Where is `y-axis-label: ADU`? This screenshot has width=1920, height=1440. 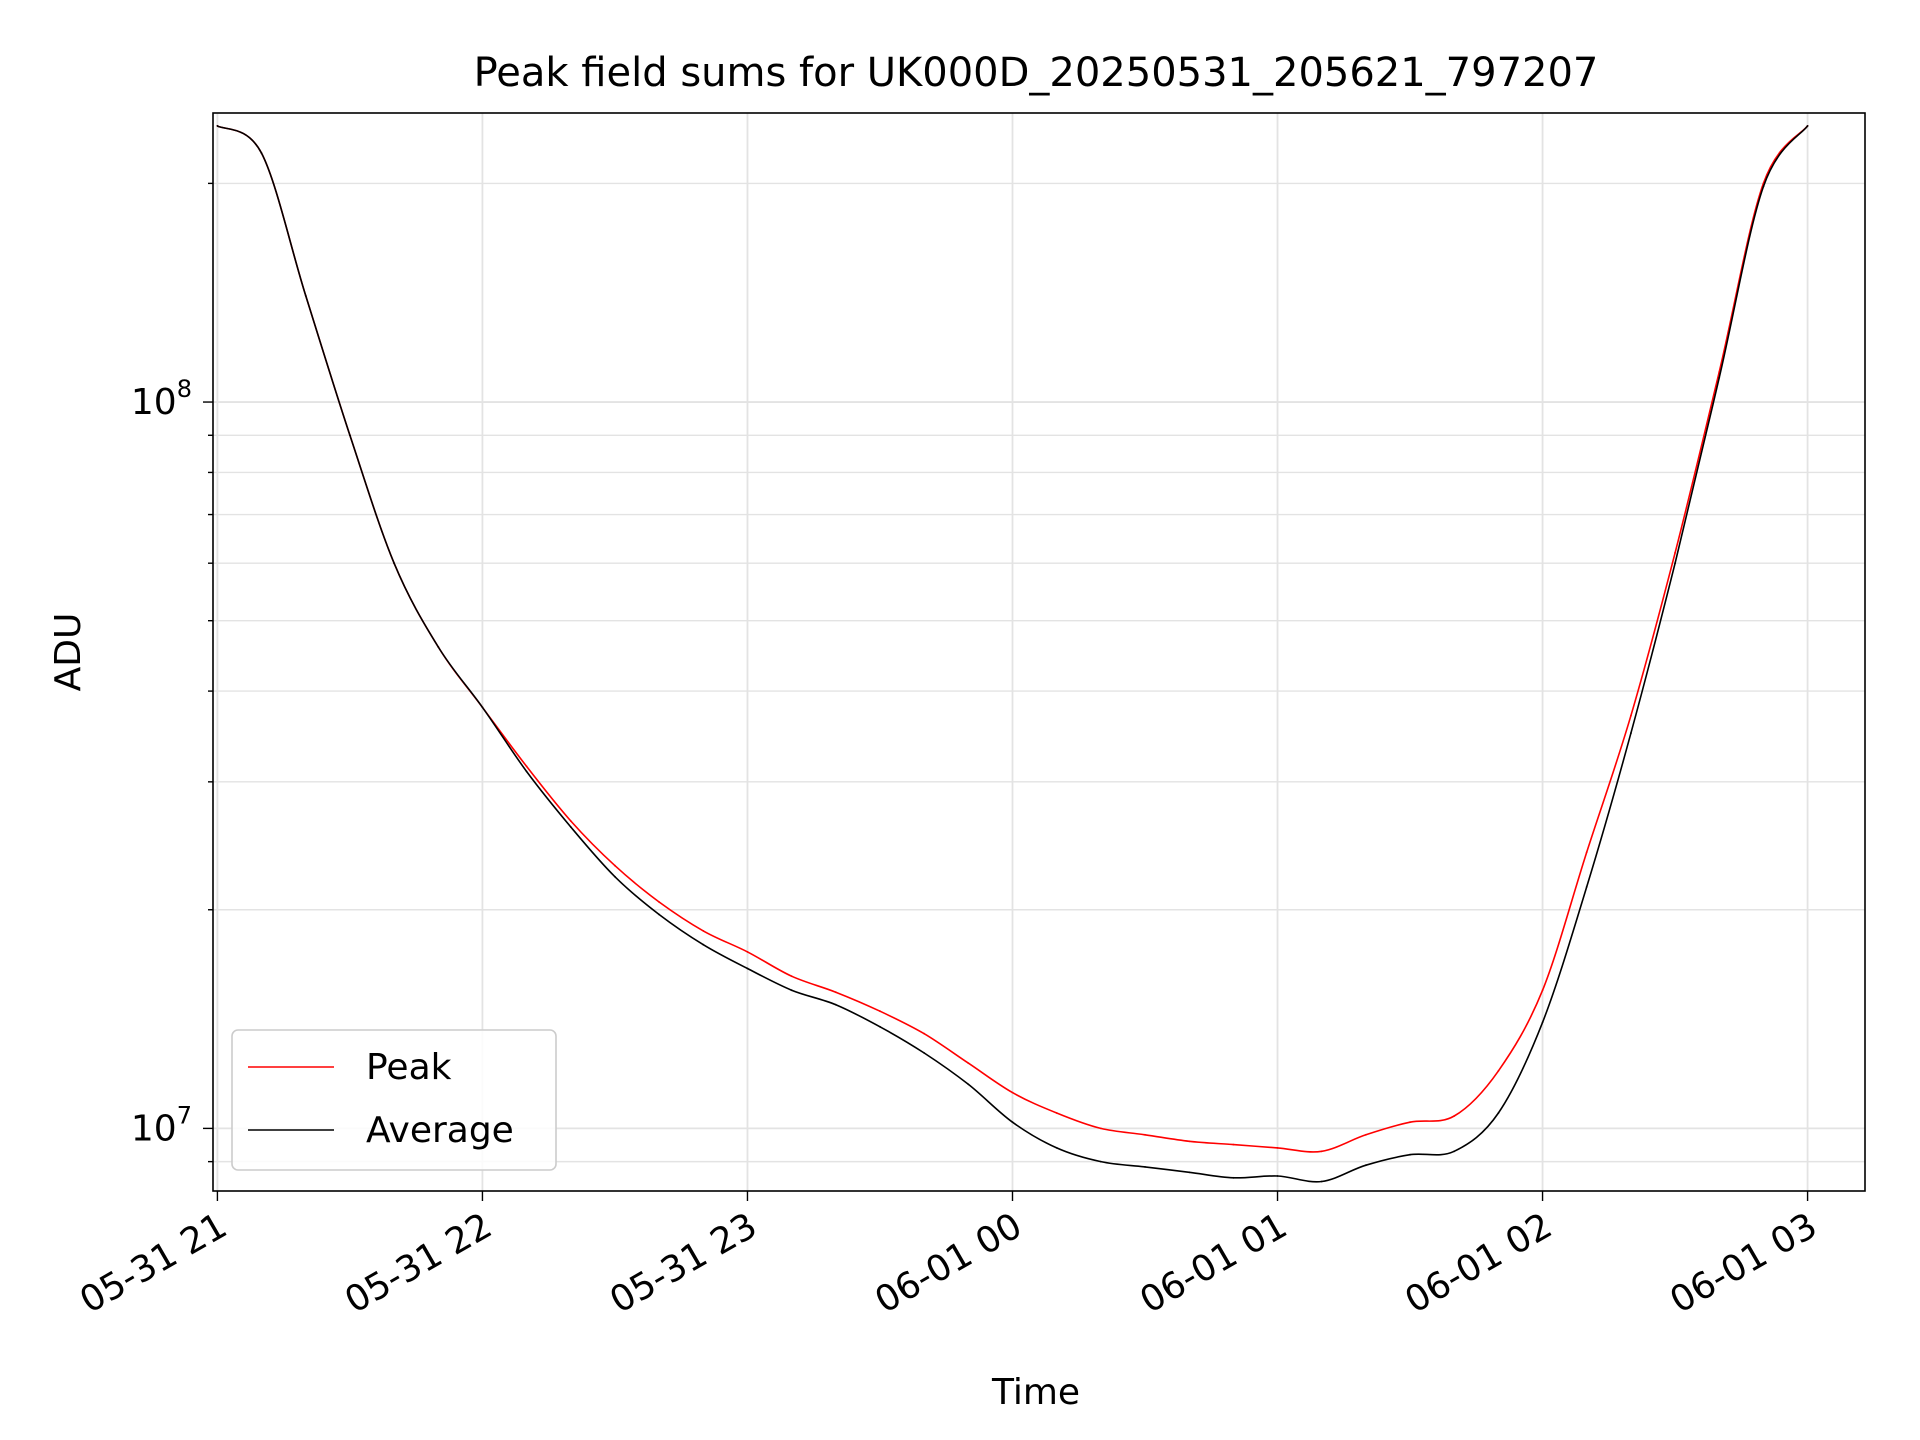
y-axis-label: ADU is located at coordinates (68, 652).